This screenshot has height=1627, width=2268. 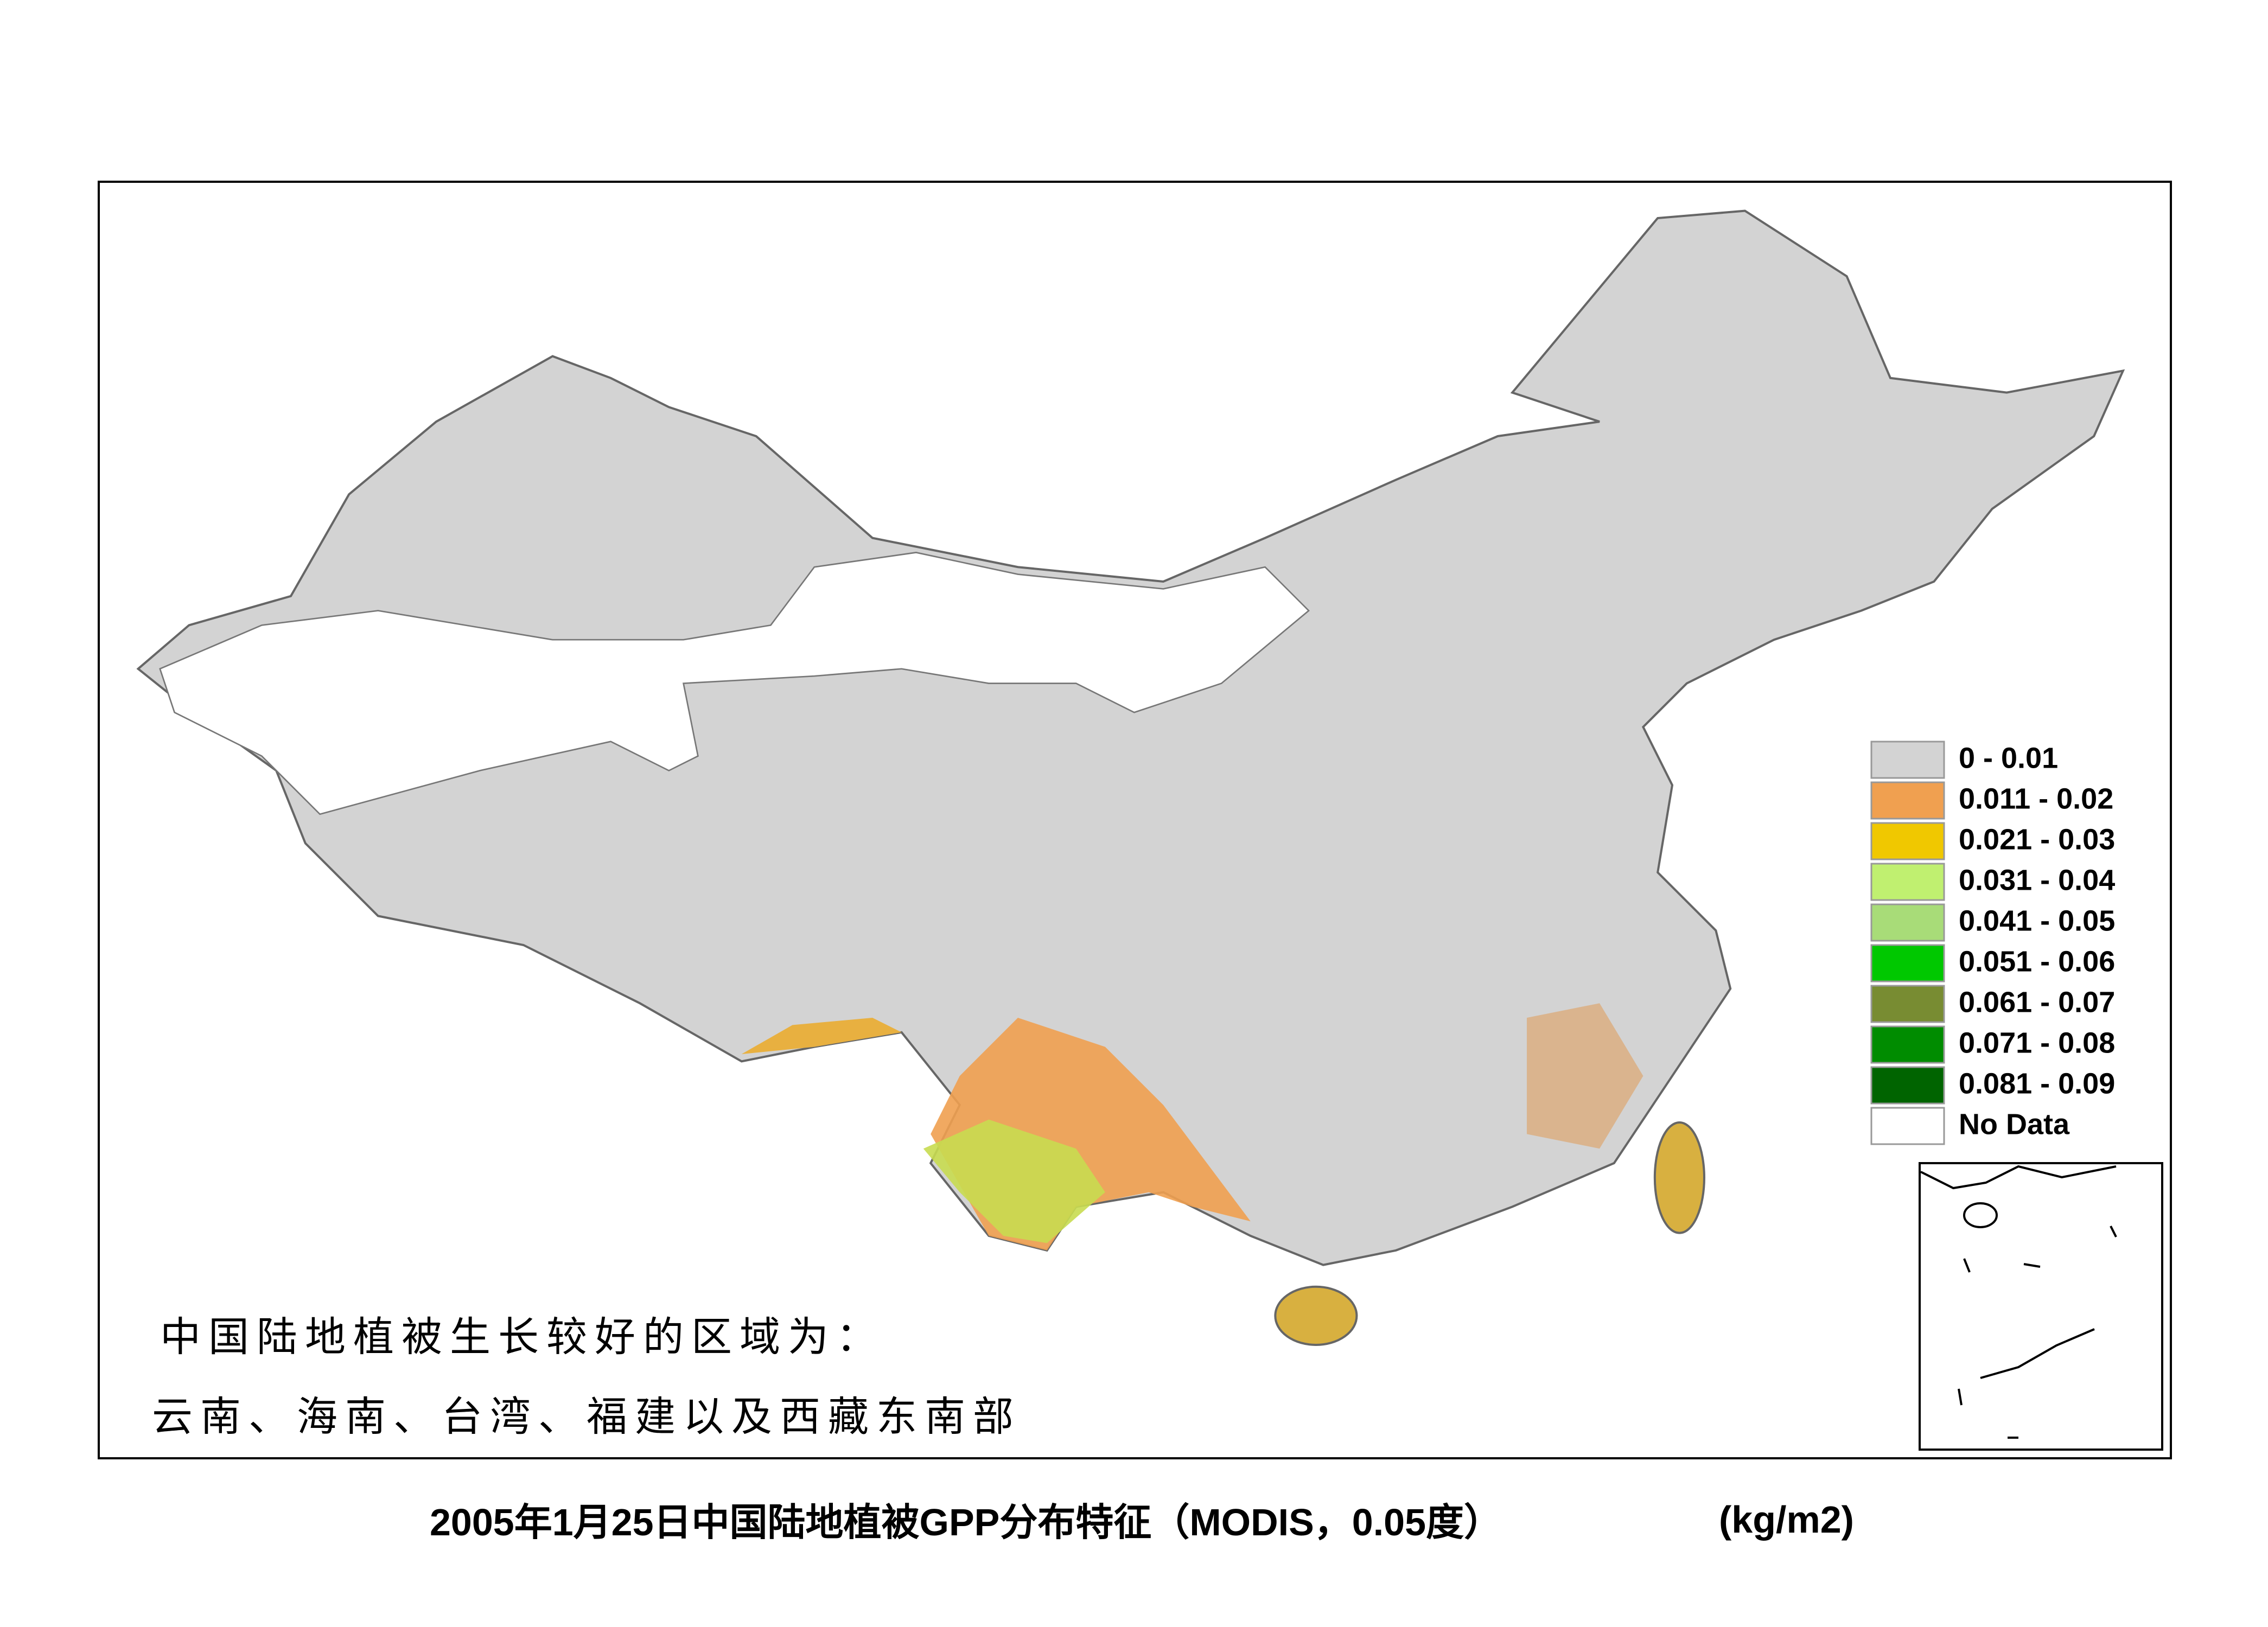 What do you see at coordinates (1787, 1520) in the screenshot?
I see `unit-label: (kg/m2)` at bounding box center [1787, 1520].